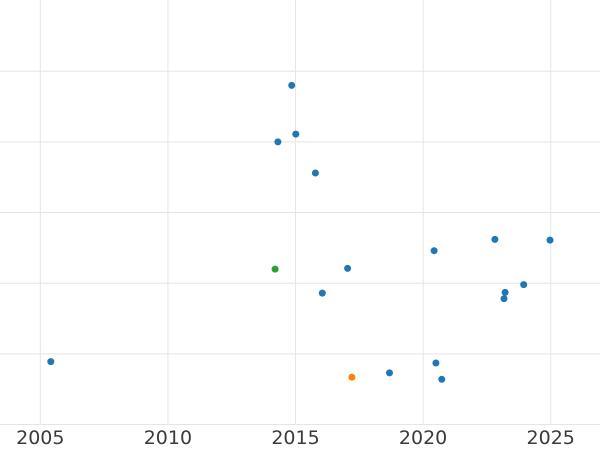  What do you see at coordinates (40, 438) in the screenshot?
I see `x-tick-label: 2005` at bounding box center [40, 438].